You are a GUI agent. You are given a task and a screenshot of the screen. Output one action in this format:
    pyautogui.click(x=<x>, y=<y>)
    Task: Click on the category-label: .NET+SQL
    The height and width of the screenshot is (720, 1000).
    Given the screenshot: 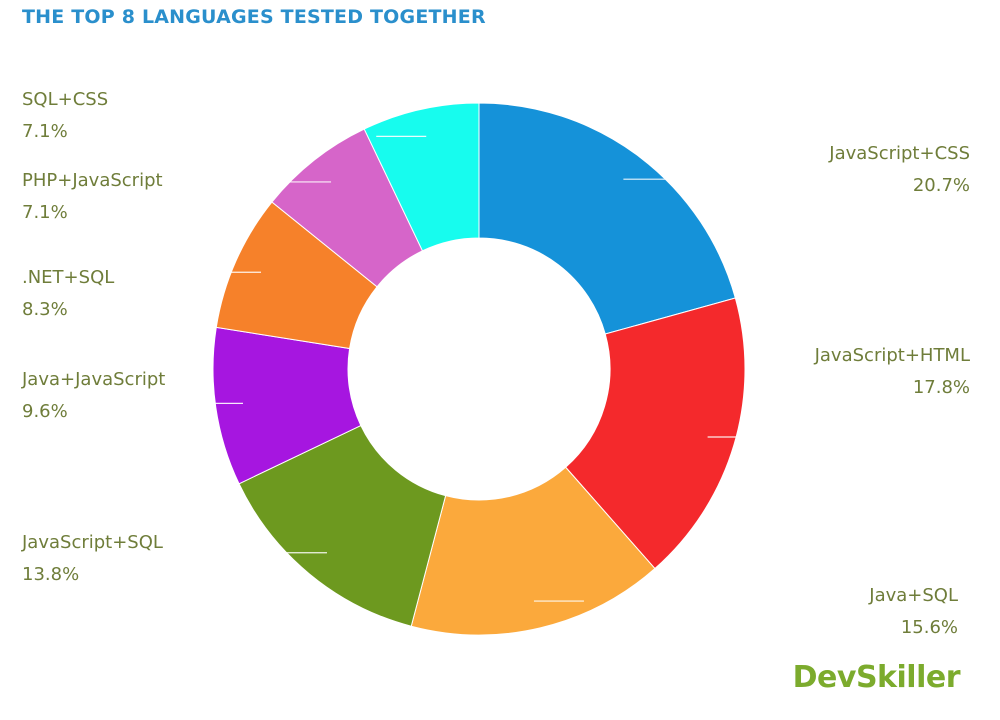 What is the action you would take?
    pyautogui.click(x=68, y=277)
    